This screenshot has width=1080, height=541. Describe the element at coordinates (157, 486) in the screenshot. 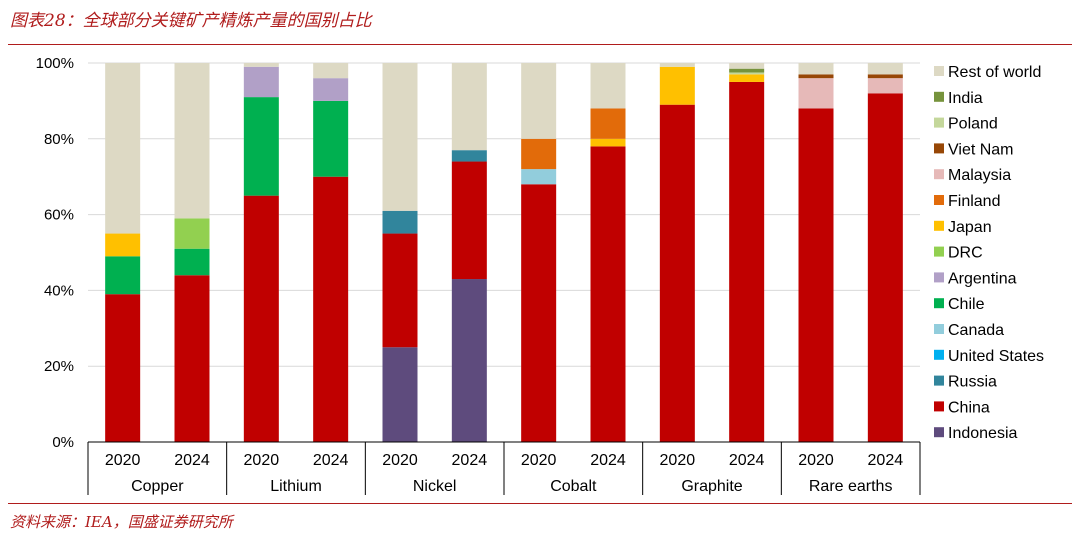

I see `x-group-label: Copper` at that location.